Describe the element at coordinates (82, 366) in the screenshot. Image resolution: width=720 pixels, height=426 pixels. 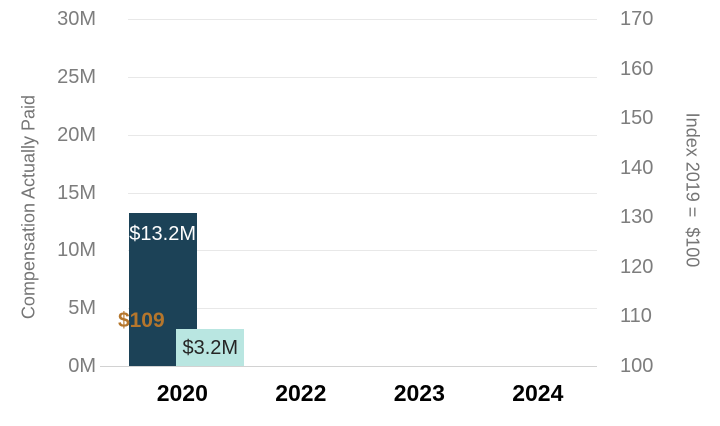
I see `left-axis-tick-label: 0M` at that location.